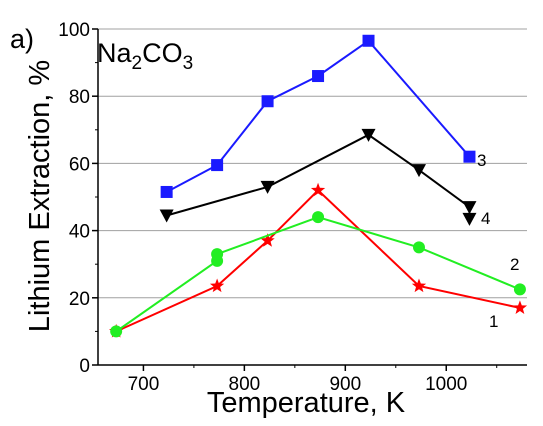  Describe the element at coordinates (245, 384) in the screenshot. I see `x-tick-label-800: 800` at that location.